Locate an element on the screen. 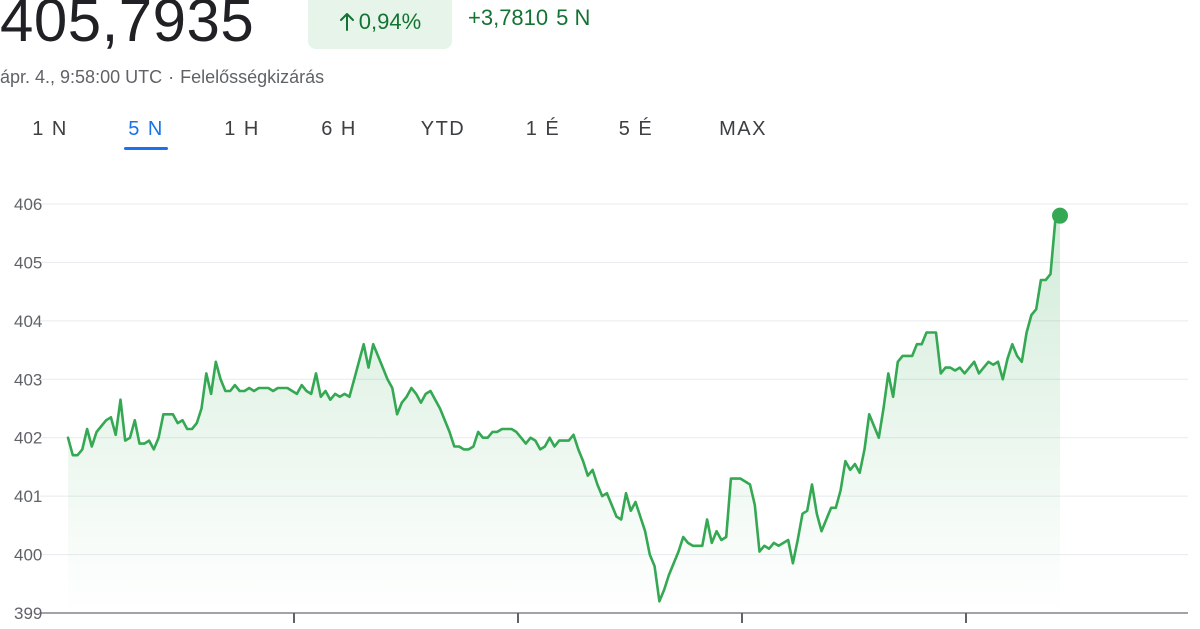 This screenshot has height=629, width=1200. arrow-up-icon is located at coordinates (346, 21).